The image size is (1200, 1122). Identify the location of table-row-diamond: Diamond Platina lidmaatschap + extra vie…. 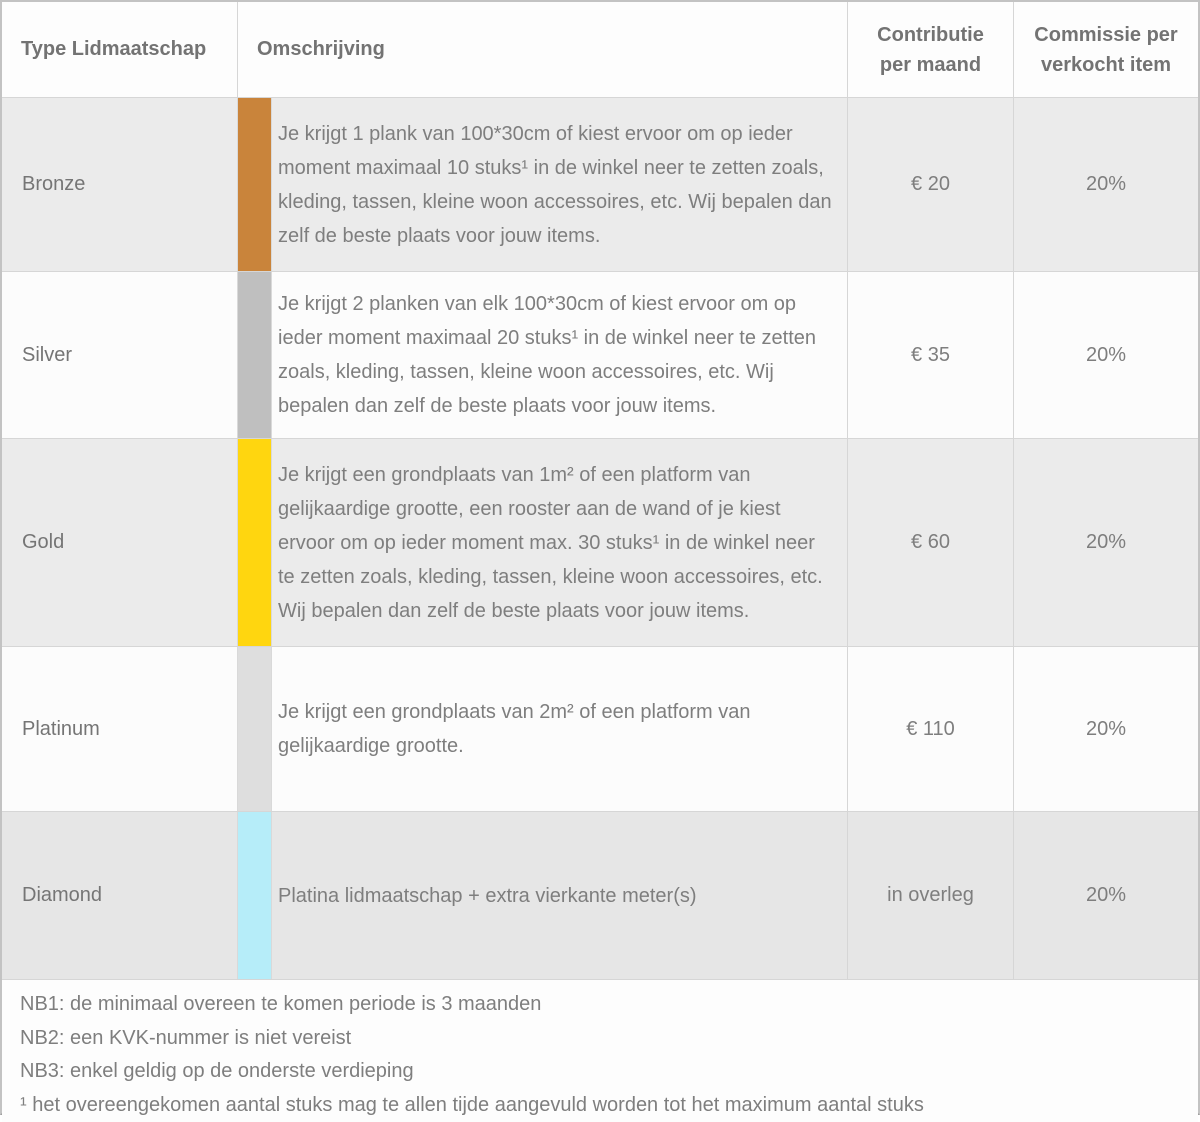
(600, 896).